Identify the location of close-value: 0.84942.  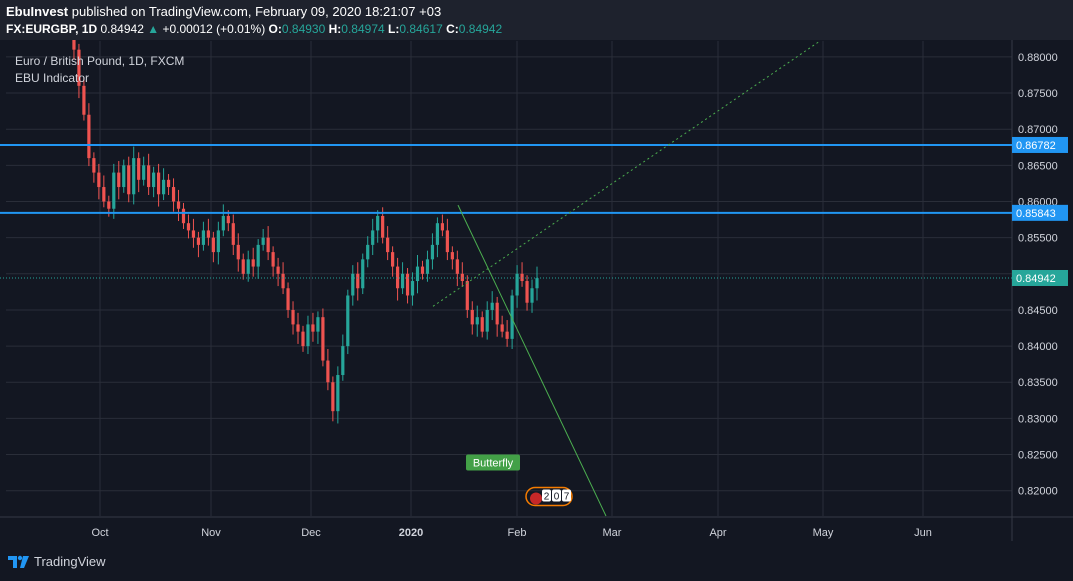
(480, 29).